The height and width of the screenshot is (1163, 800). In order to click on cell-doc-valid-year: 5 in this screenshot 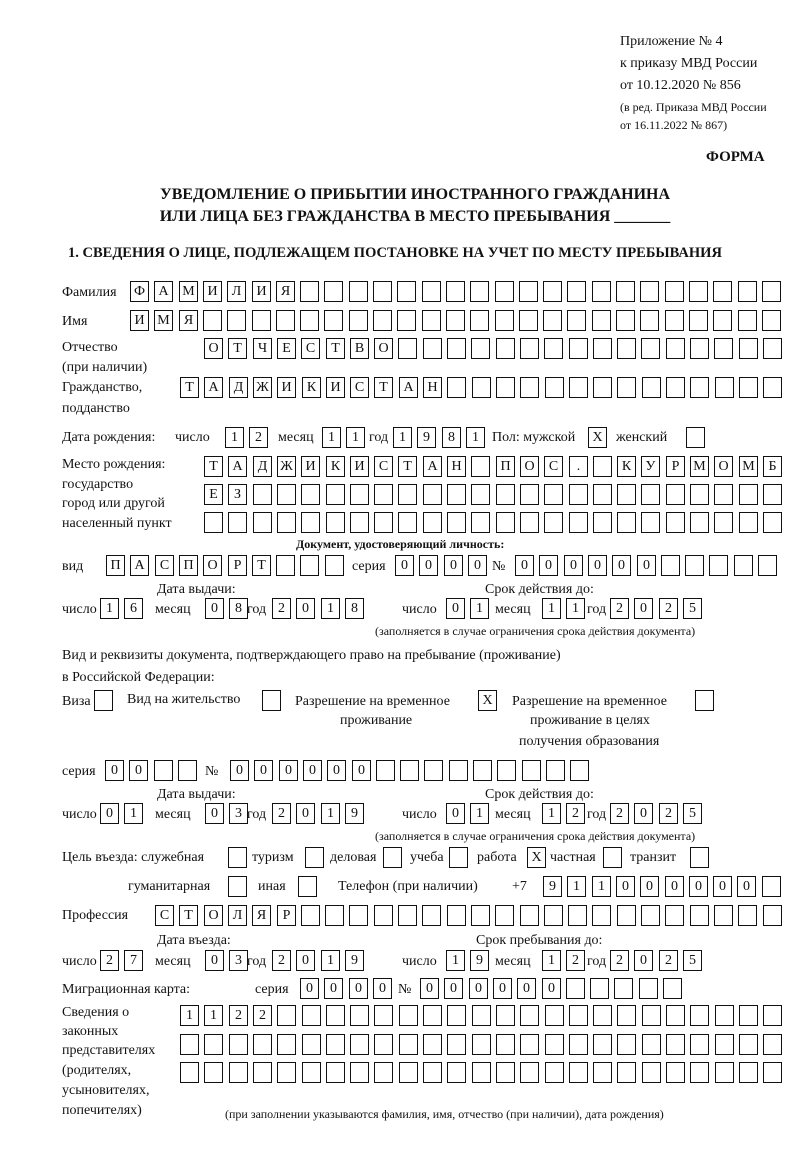, I will do `click(692, 608)`.